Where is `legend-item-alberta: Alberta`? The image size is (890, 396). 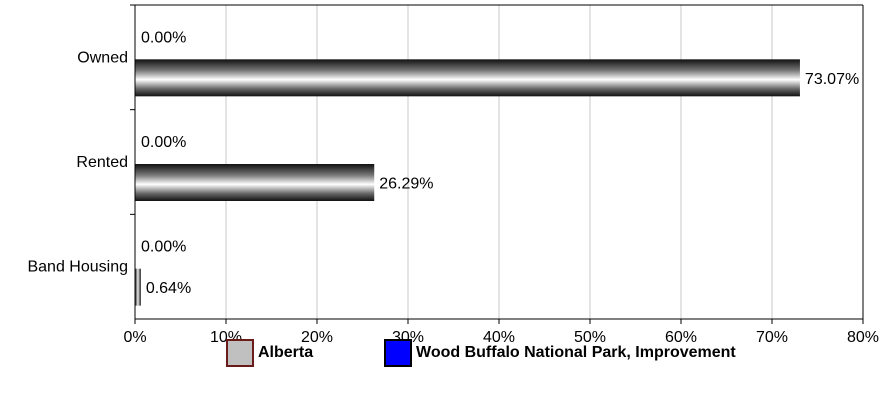
legend-item-alberta: Alberta is located at coordinates (269, 353).